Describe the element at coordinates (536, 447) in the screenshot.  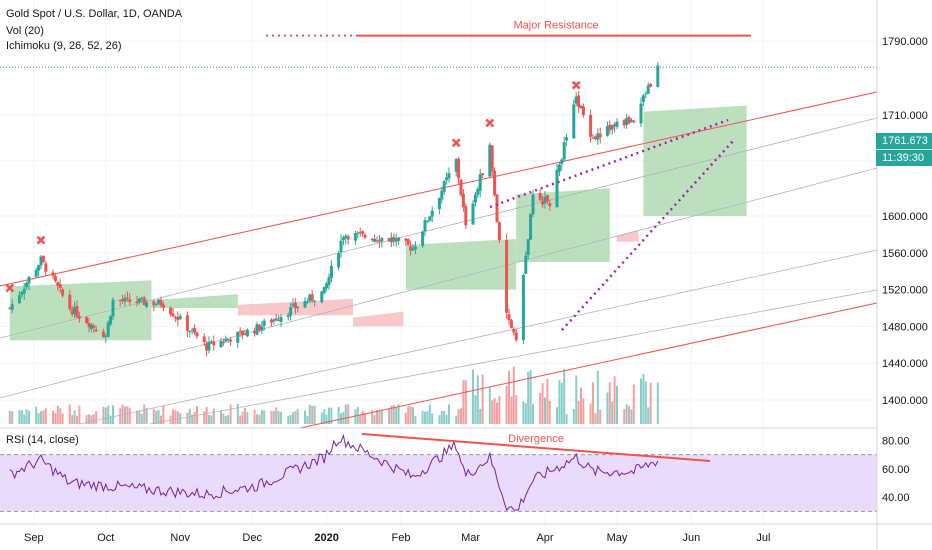
I see `divergence-line` at that location.